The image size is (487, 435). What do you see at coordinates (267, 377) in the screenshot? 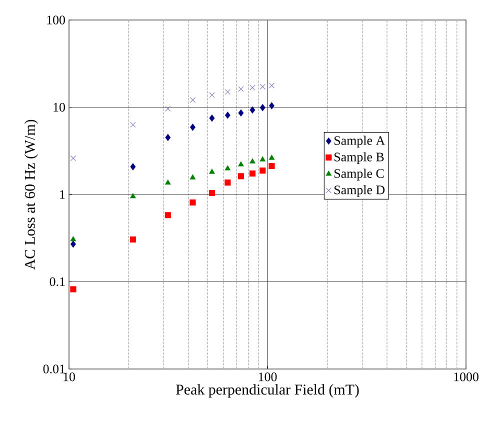
I see `x-tick-label: 100` at bounding box center [267, 377].